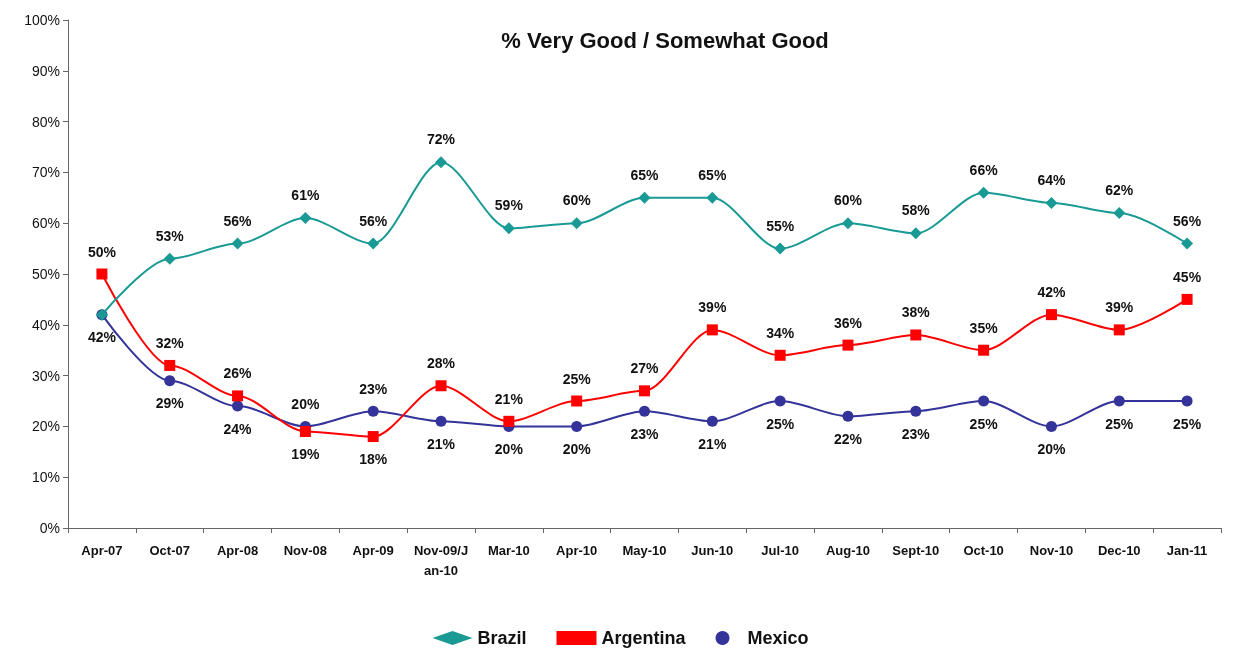 The height and width of the screenshot is (654, 1241). Describe the element at coordinates (502, 638) in the screenshot. I see `legend-label: Brazil` at that location.